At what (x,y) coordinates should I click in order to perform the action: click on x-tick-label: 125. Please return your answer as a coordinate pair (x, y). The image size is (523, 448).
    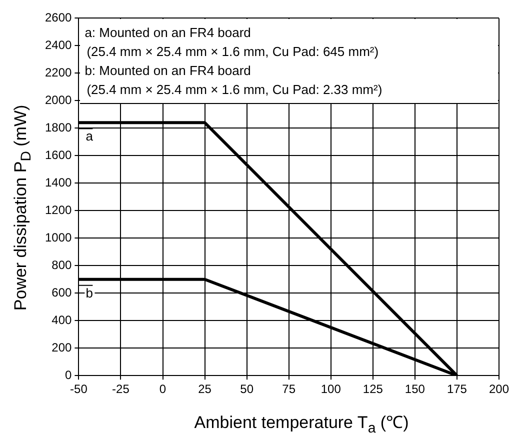
    Looking at the image, I should click on (373, 389).